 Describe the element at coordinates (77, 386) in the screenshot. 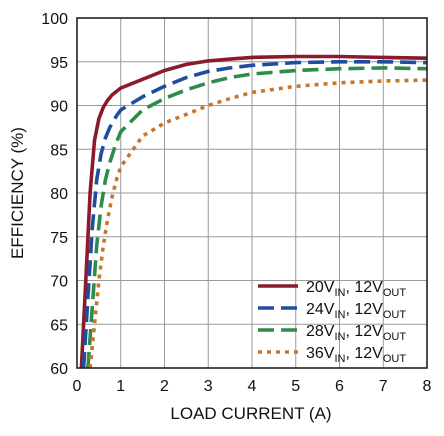

I see `x-tick-label: 0` at that location.